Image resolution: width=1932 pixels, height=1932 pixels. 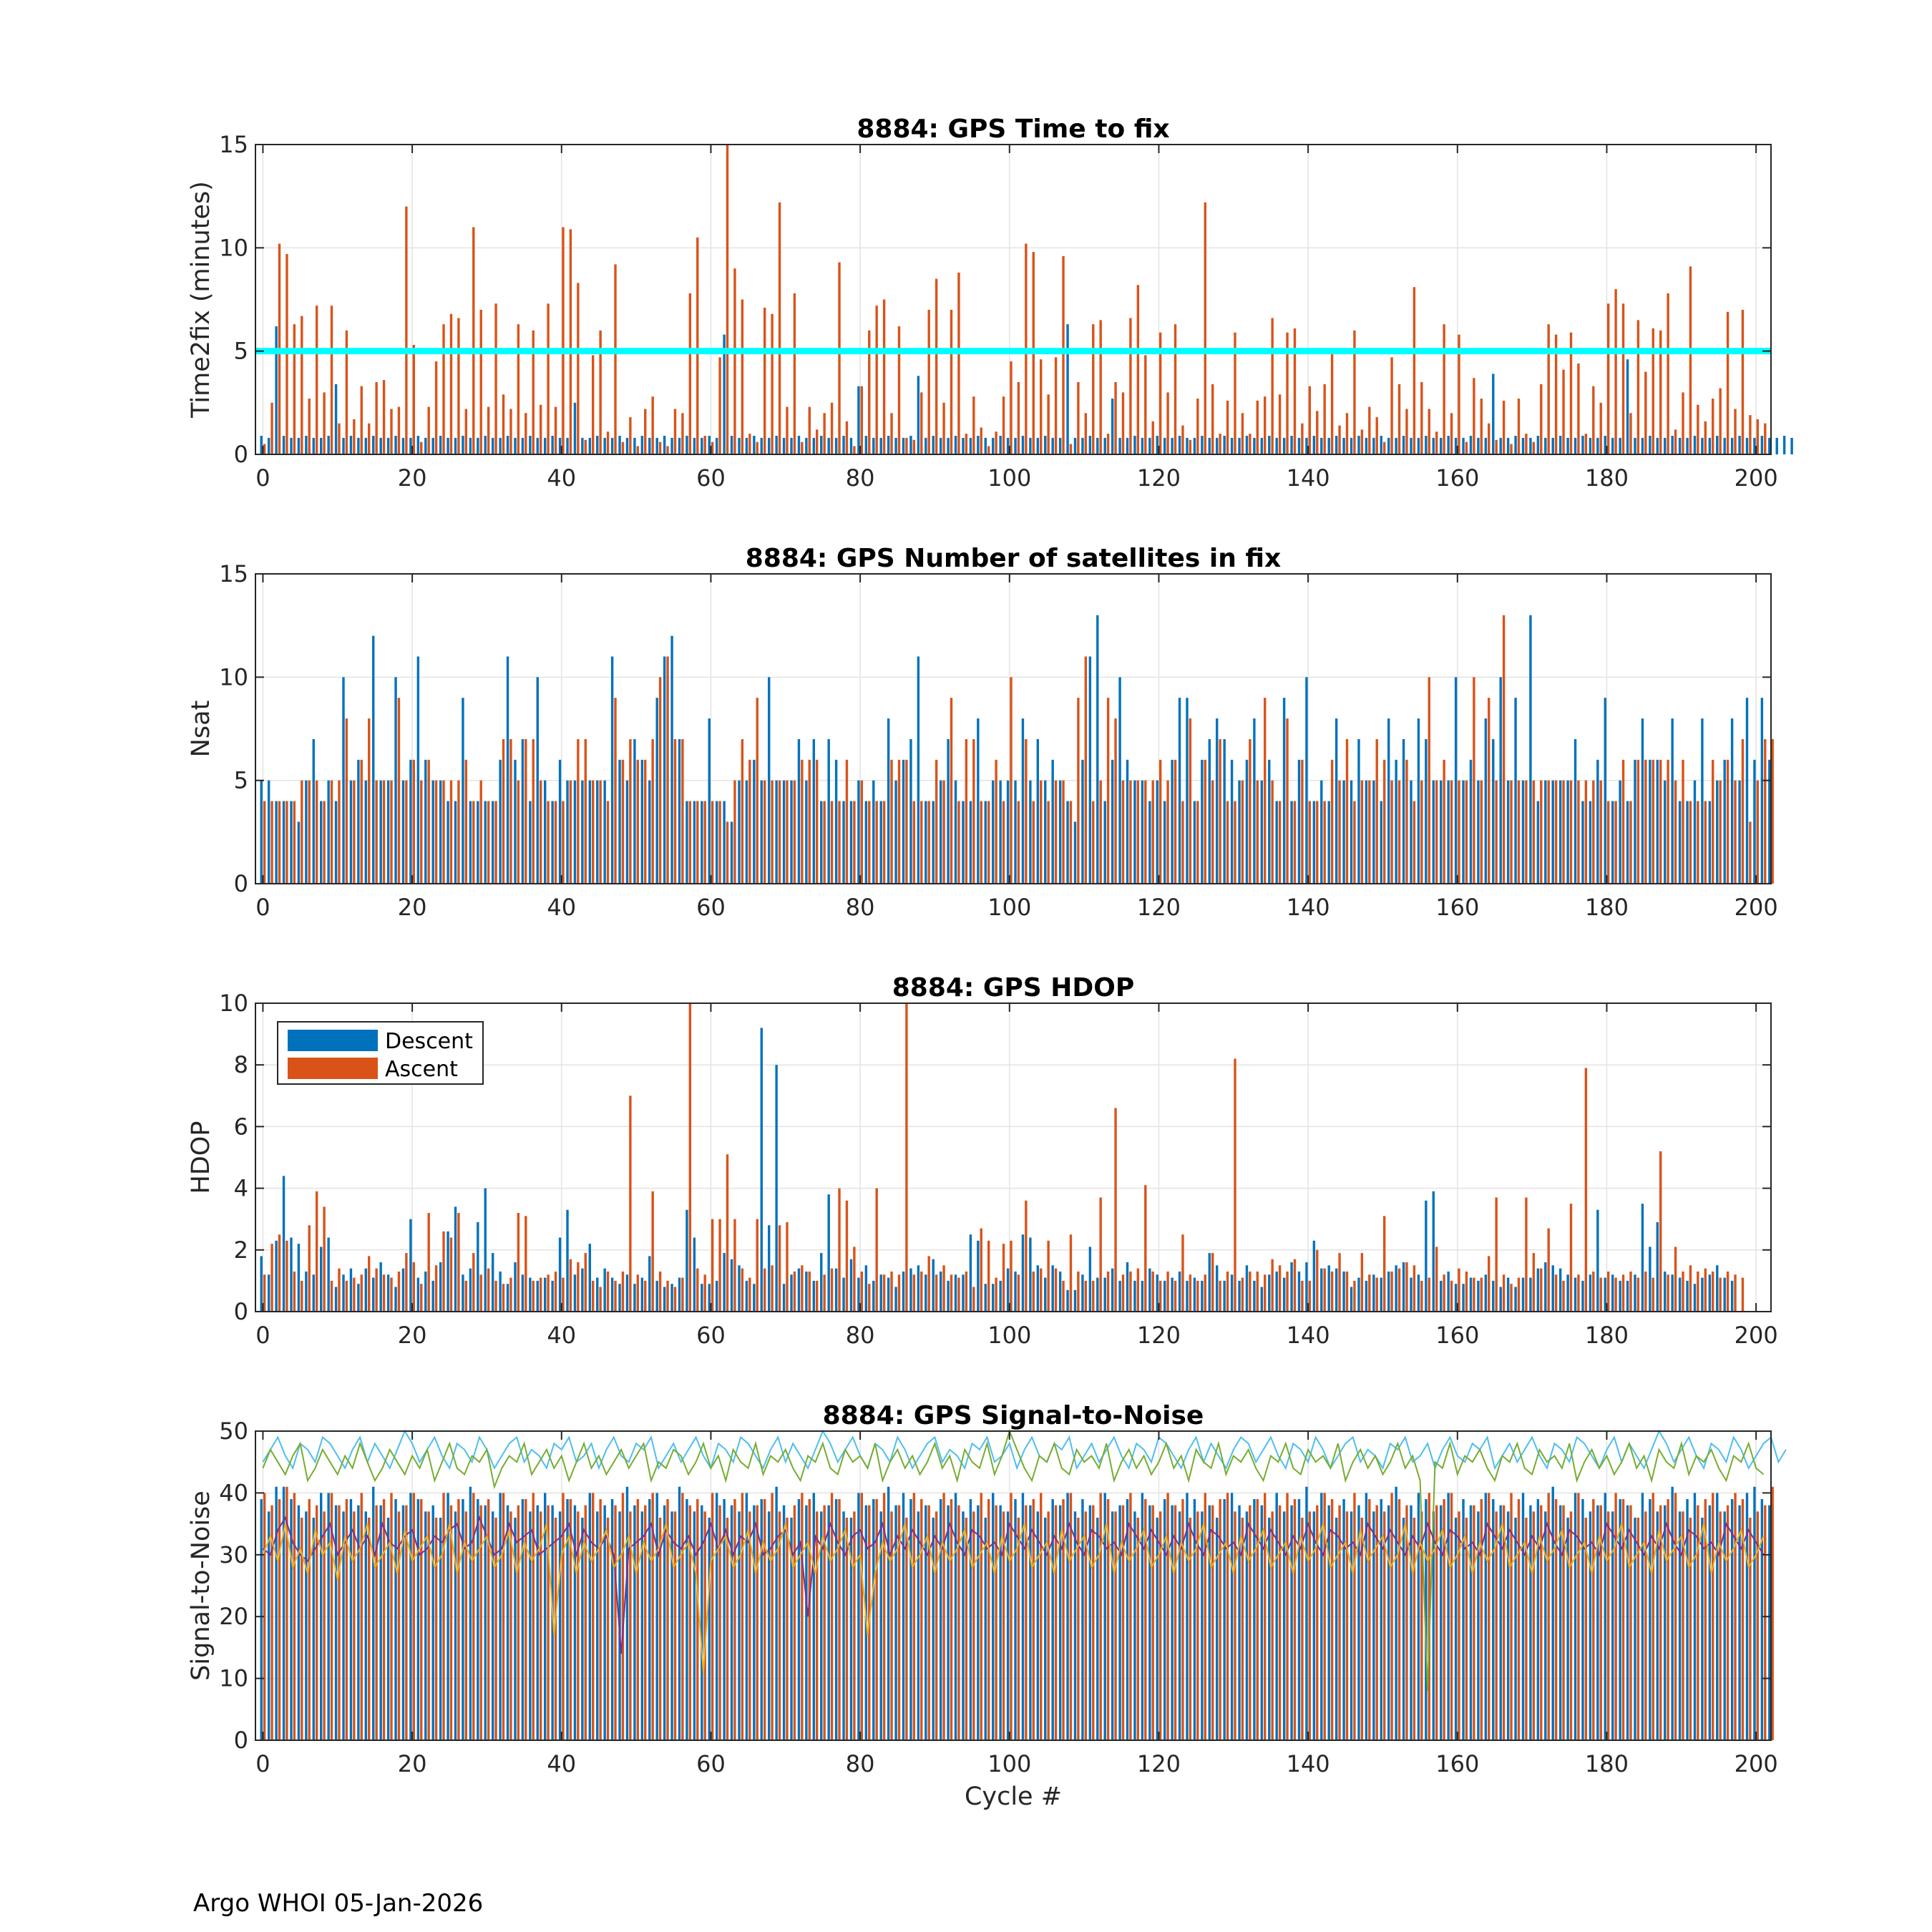 What do you see at coordinates (1009, 478) in the screenshot?
I see `x-tick-label: 100` at bounding box center [1009, 478].